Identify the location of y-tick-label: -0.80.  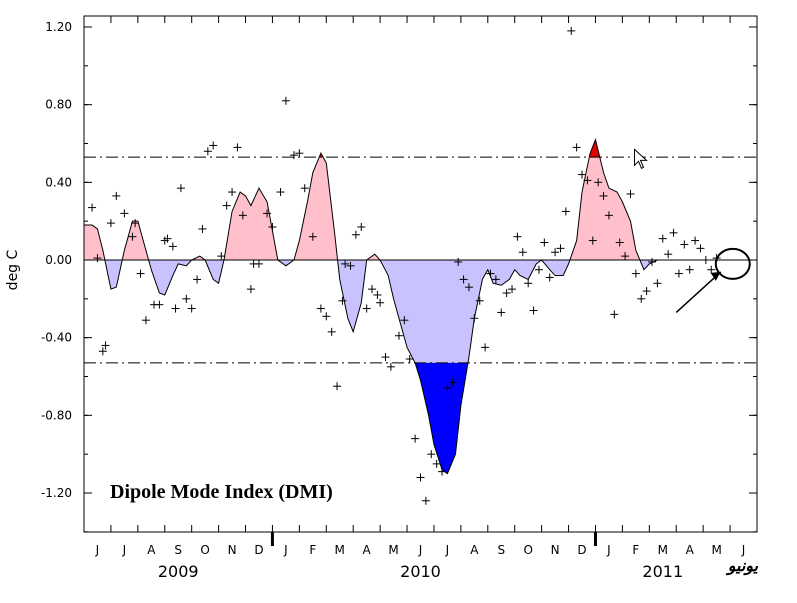
(56, 415).